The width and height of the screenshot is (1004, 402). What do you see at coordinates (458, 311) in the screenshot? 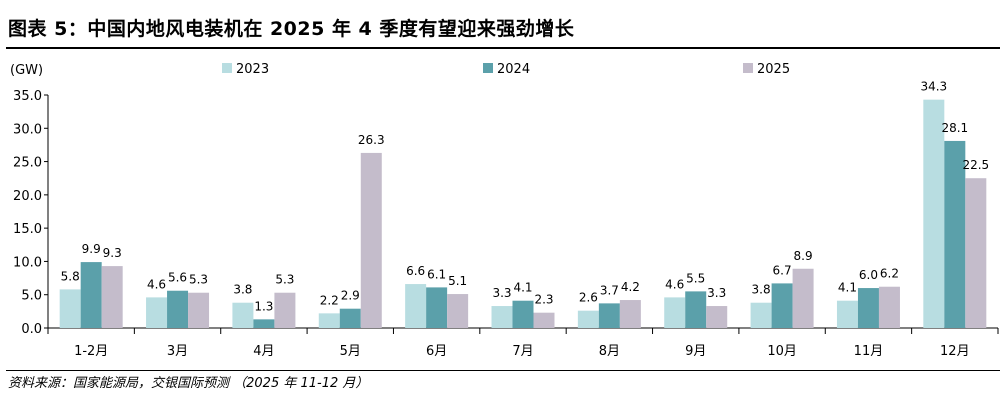
I see `bar-2025-6月` at bounding box center [458, 311].